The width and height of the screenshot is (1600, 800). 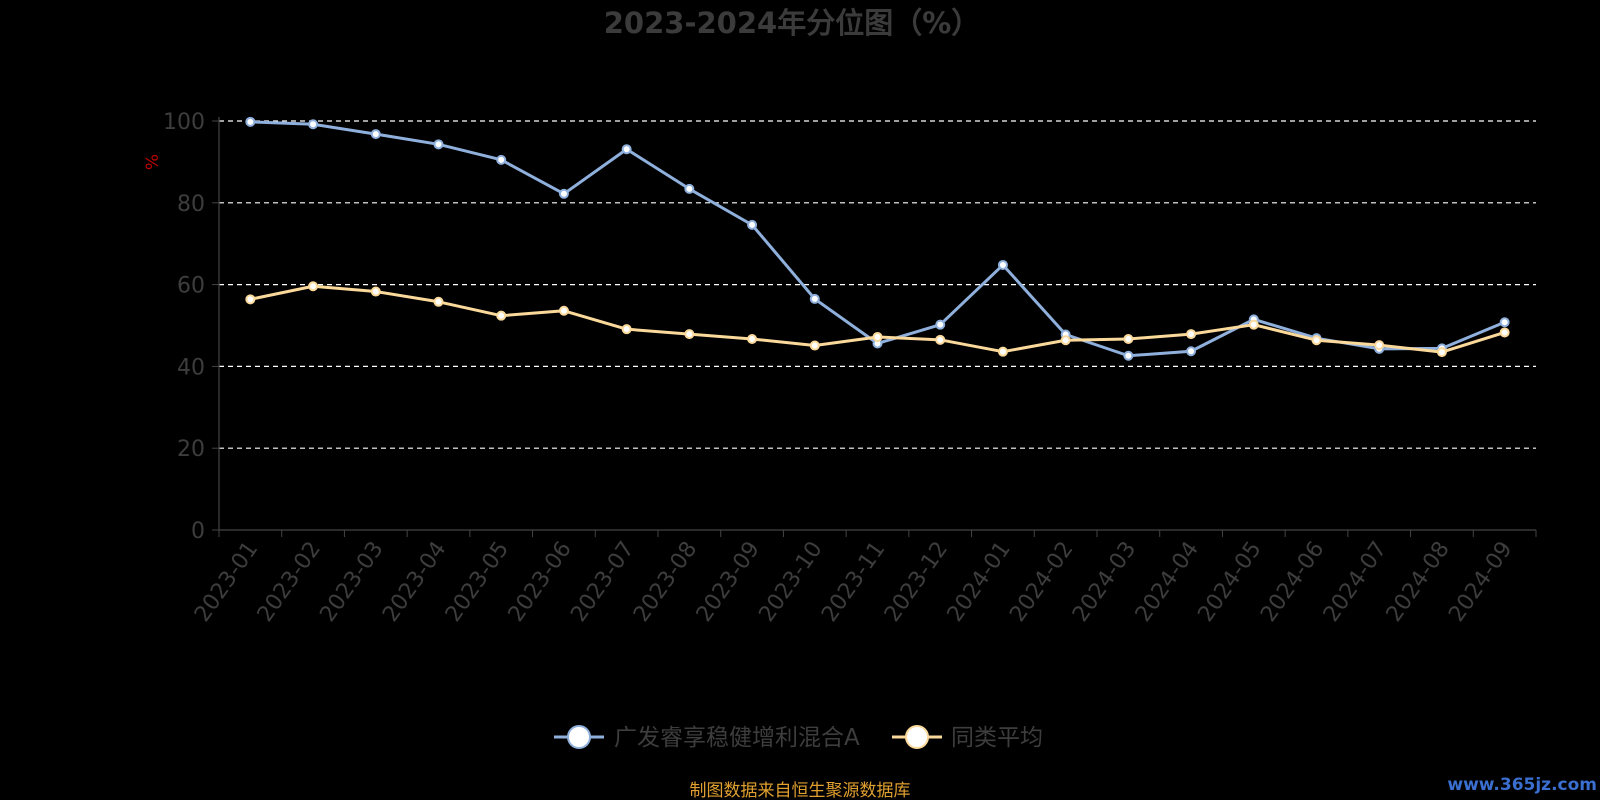 I want to click on y-tick-label: 40, so click(x=191, y=367).